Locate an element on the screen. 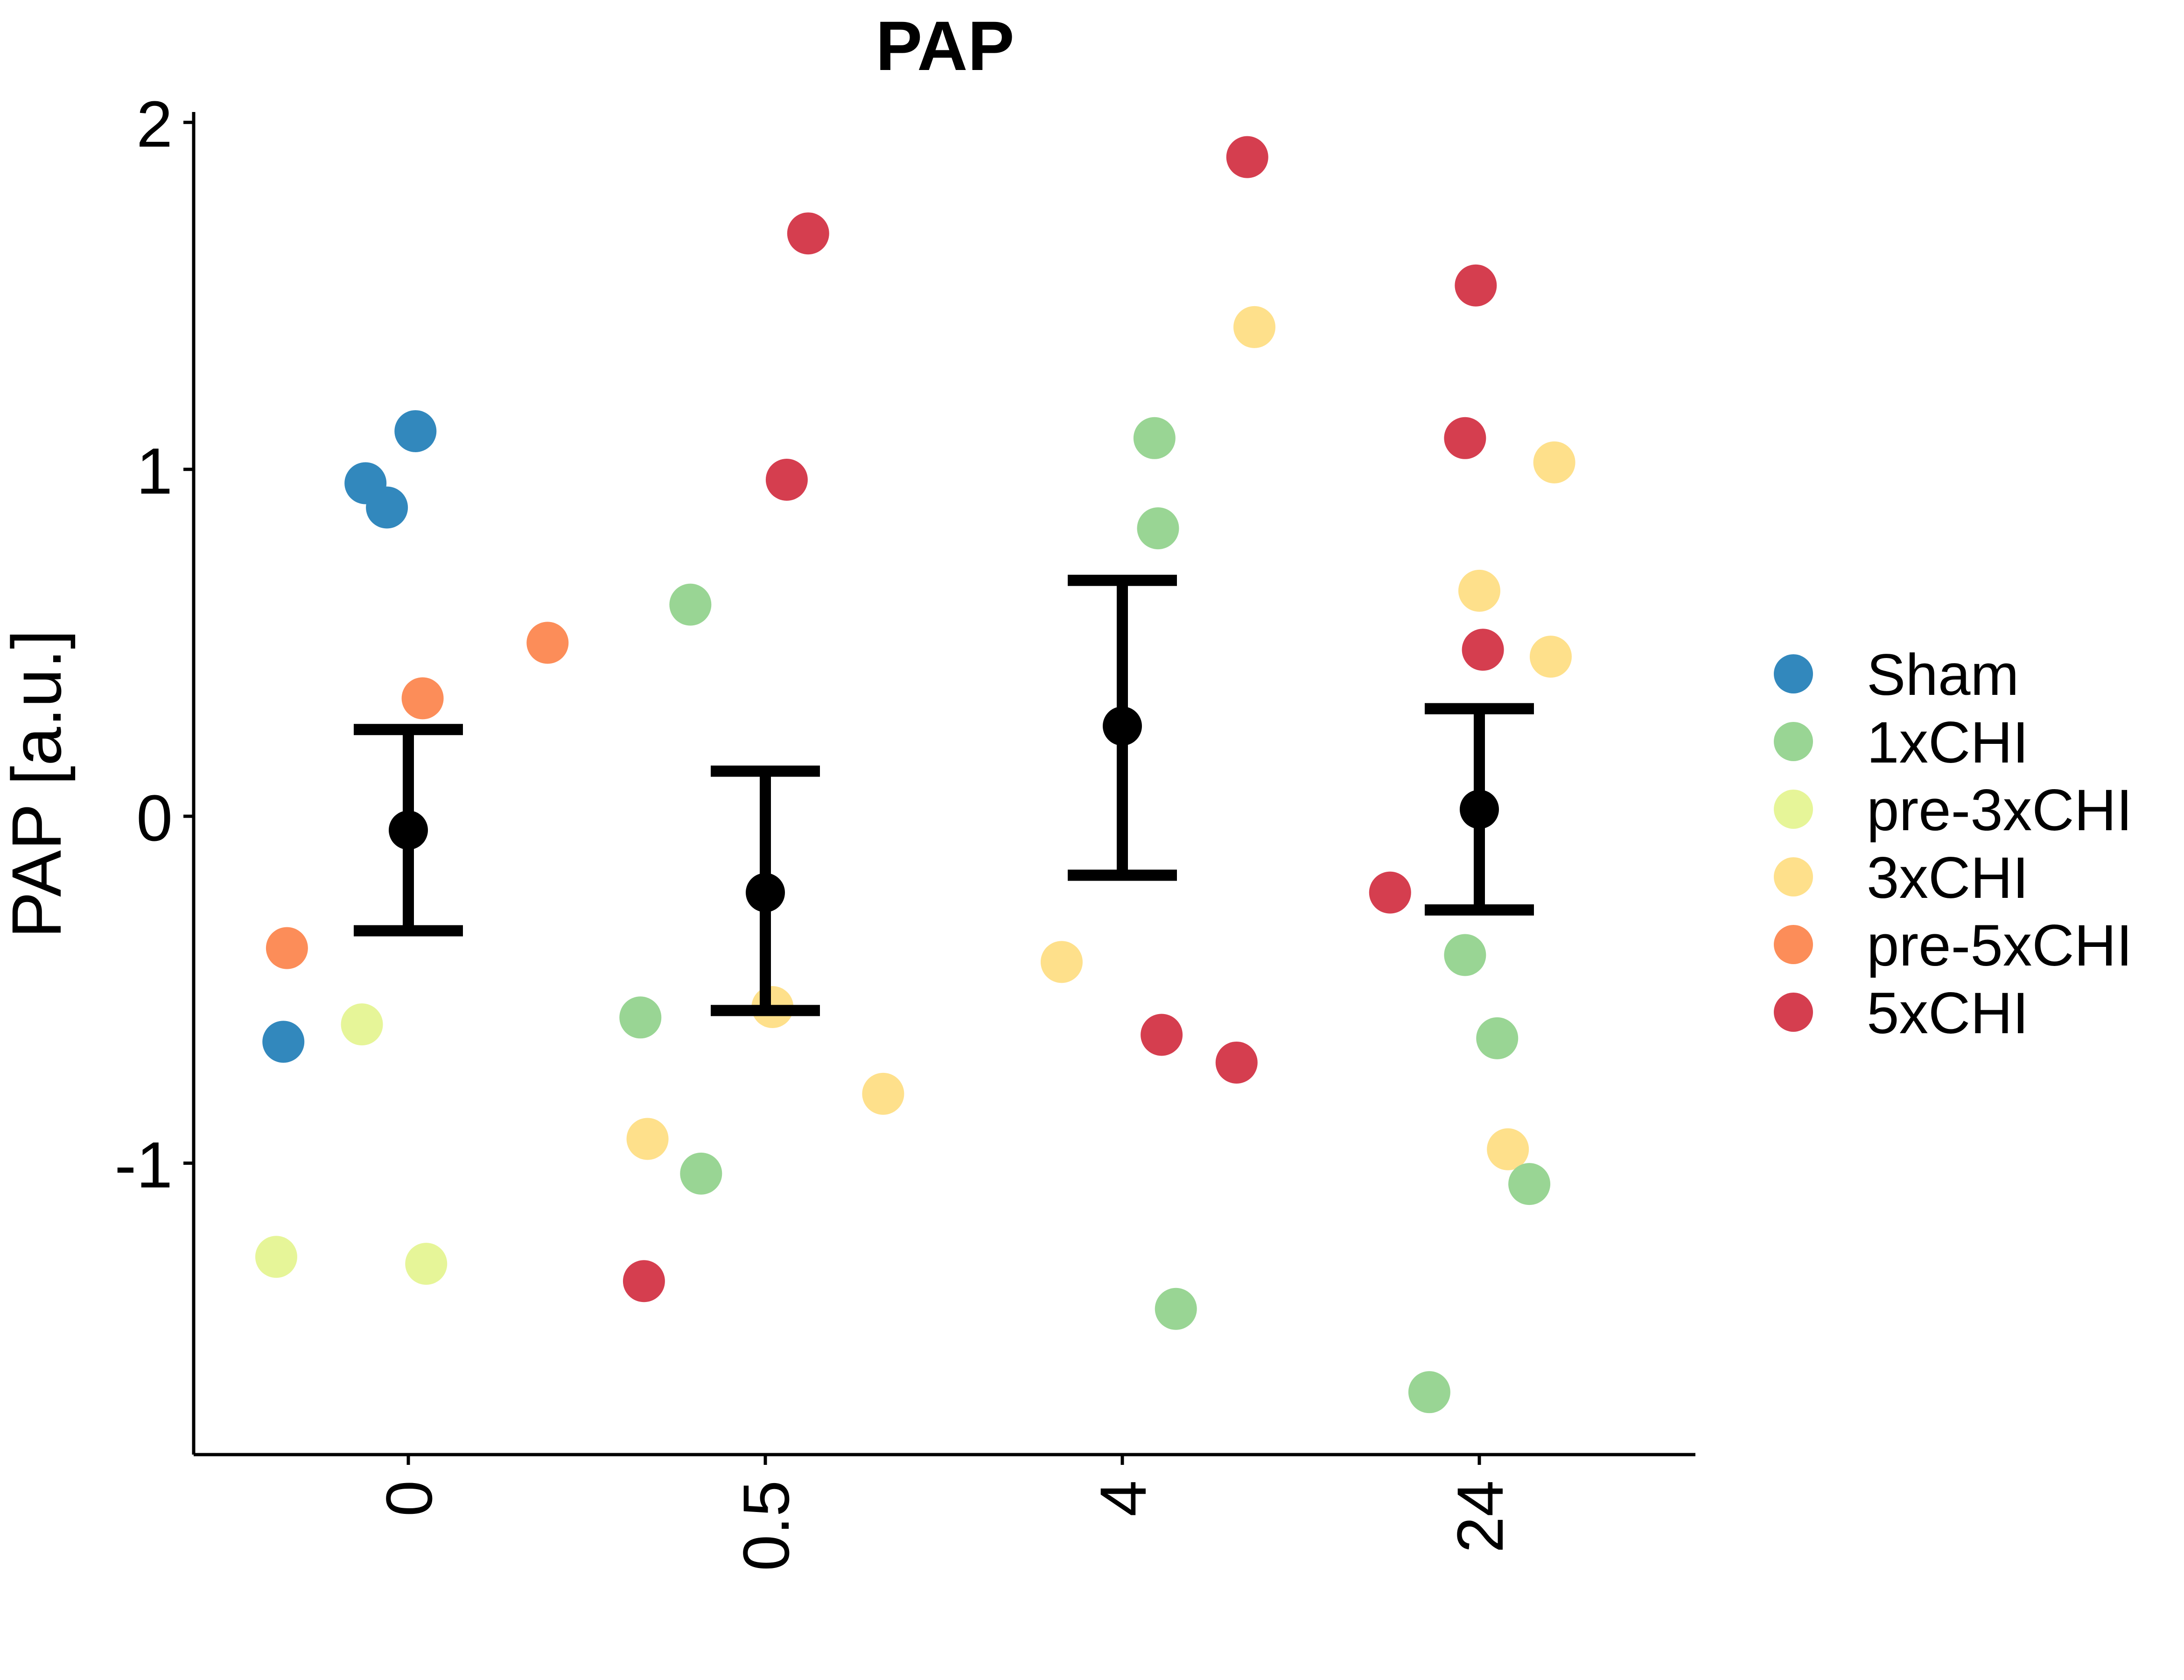  legend-label: 3xCHI is located at coordinates (1948, 878).